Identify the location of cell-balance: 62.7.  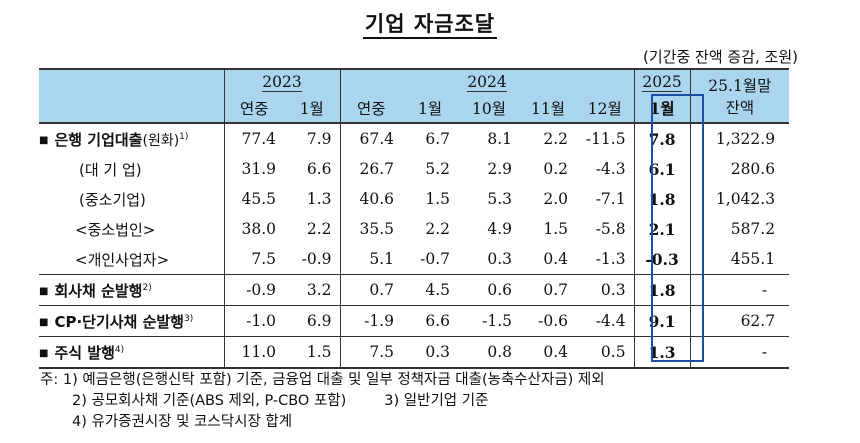
(740, 321).